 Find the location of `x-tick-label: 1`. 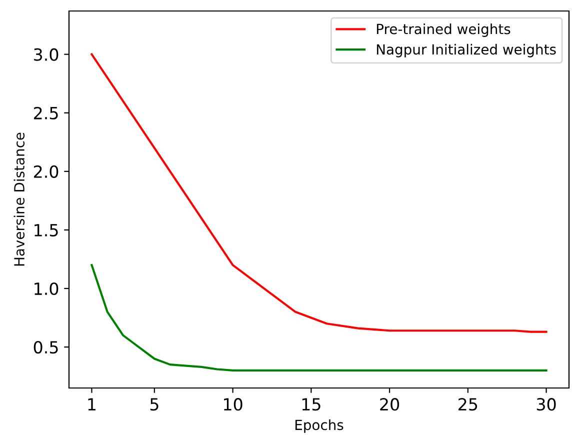

x-tick-label: 1 is located at coordinates (92, 404).